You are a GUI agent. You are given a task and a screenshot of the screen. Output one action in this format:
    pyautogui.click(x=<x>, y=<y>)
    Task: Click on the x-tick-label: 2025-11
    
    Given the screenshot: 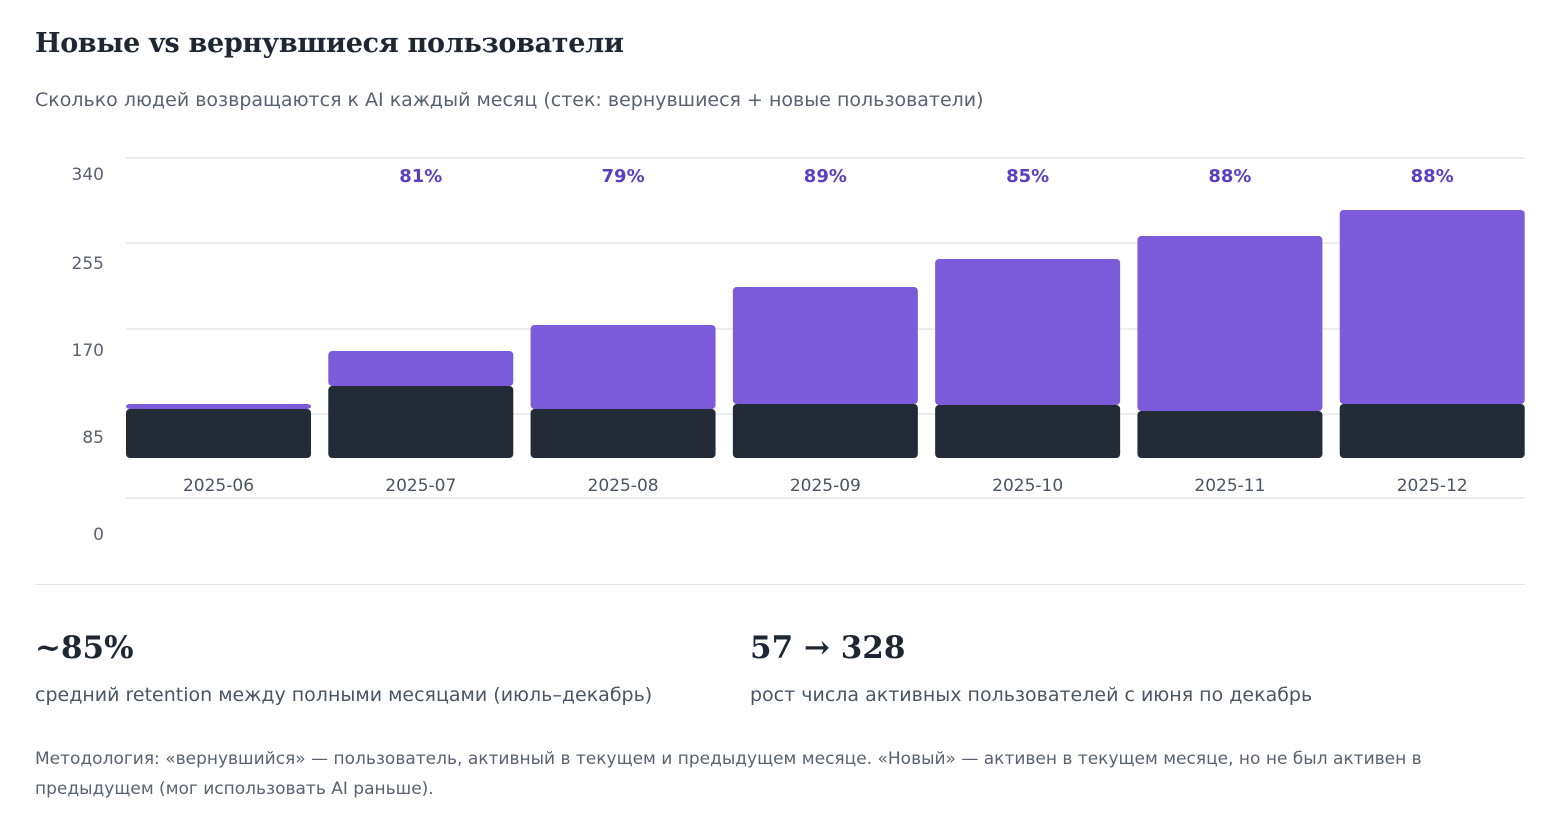 What is the action you would take?
    pyautogui.click(x=1229, y=486)
    